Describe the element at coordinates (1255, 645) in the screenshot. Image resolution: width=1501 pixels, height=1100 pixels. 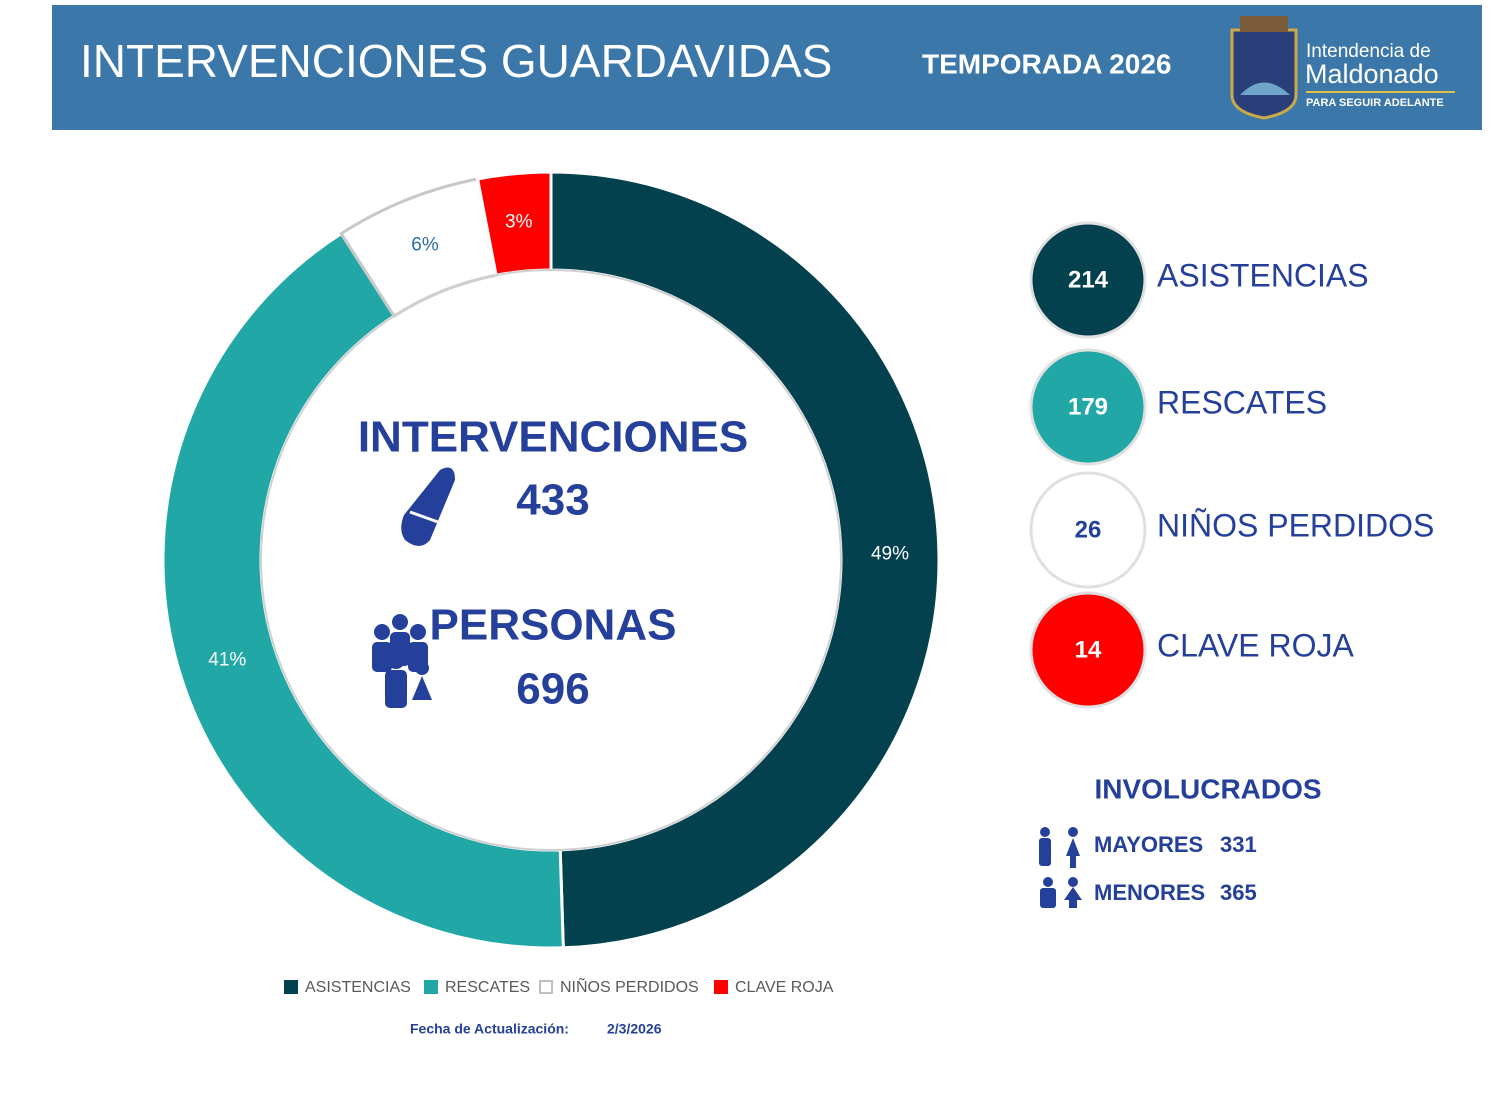
I see `summary-label: CLAVE ROJA` at that location.